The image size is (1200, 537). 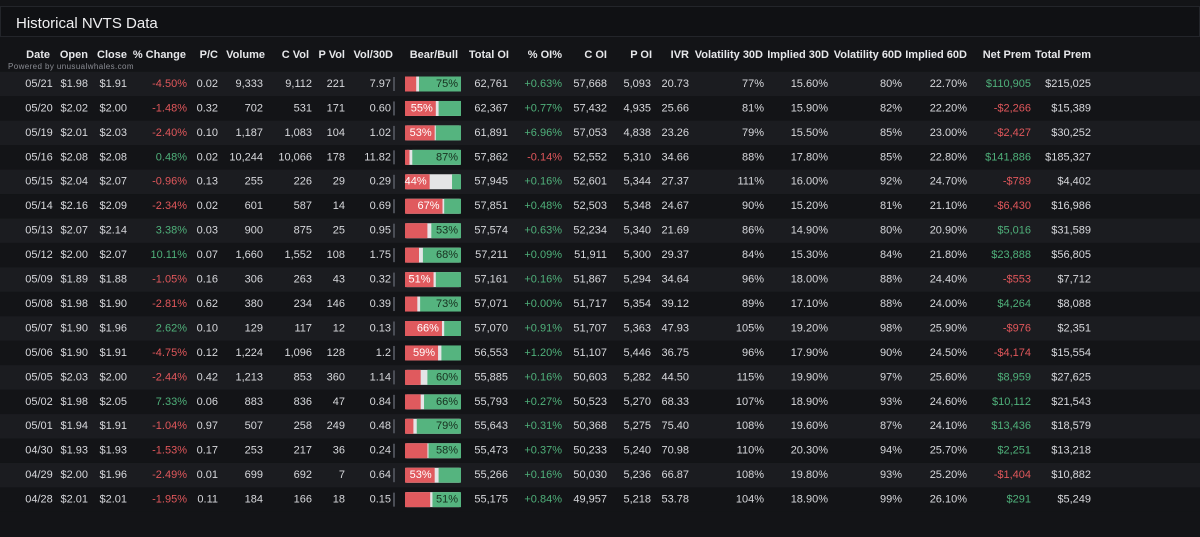 What do you see at coordinates (39, 255) in the screenshot?
I see `cell-date: 05/12` at bounding box center [39, 255].